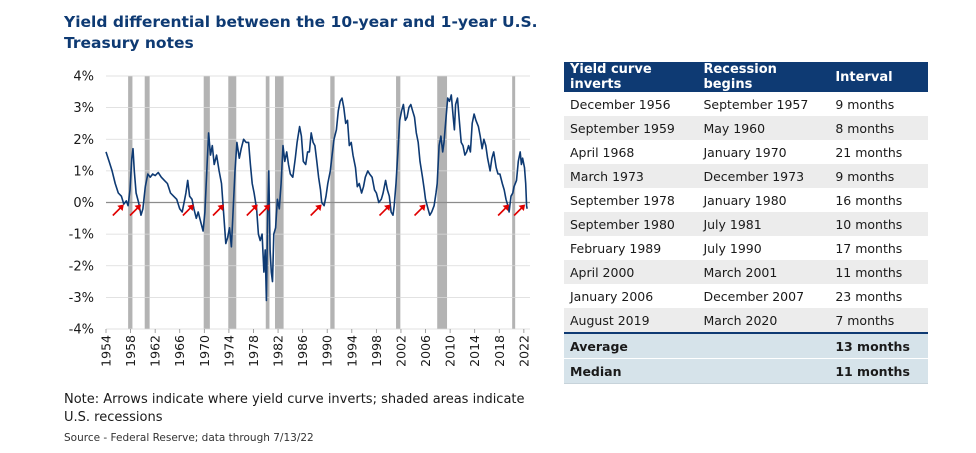 This screenshot has height=453, width=976. What do you see at coordinates (763, 272) in the screenshot?
I see `table-cell: March 2001` at bounding box center [763, 272].